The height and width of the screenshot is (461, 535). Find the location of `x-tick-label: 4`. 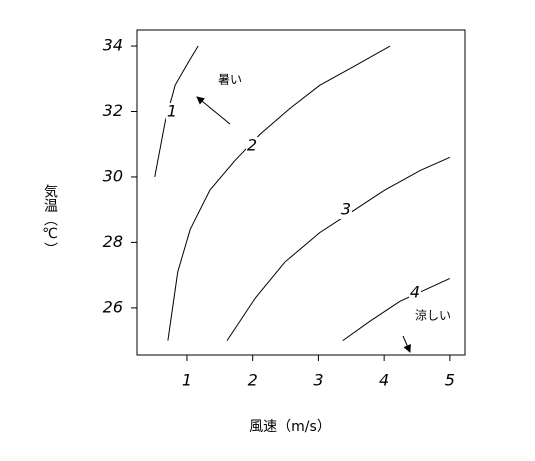

x-tick-label: 4 is located at coordinates (384, 380).